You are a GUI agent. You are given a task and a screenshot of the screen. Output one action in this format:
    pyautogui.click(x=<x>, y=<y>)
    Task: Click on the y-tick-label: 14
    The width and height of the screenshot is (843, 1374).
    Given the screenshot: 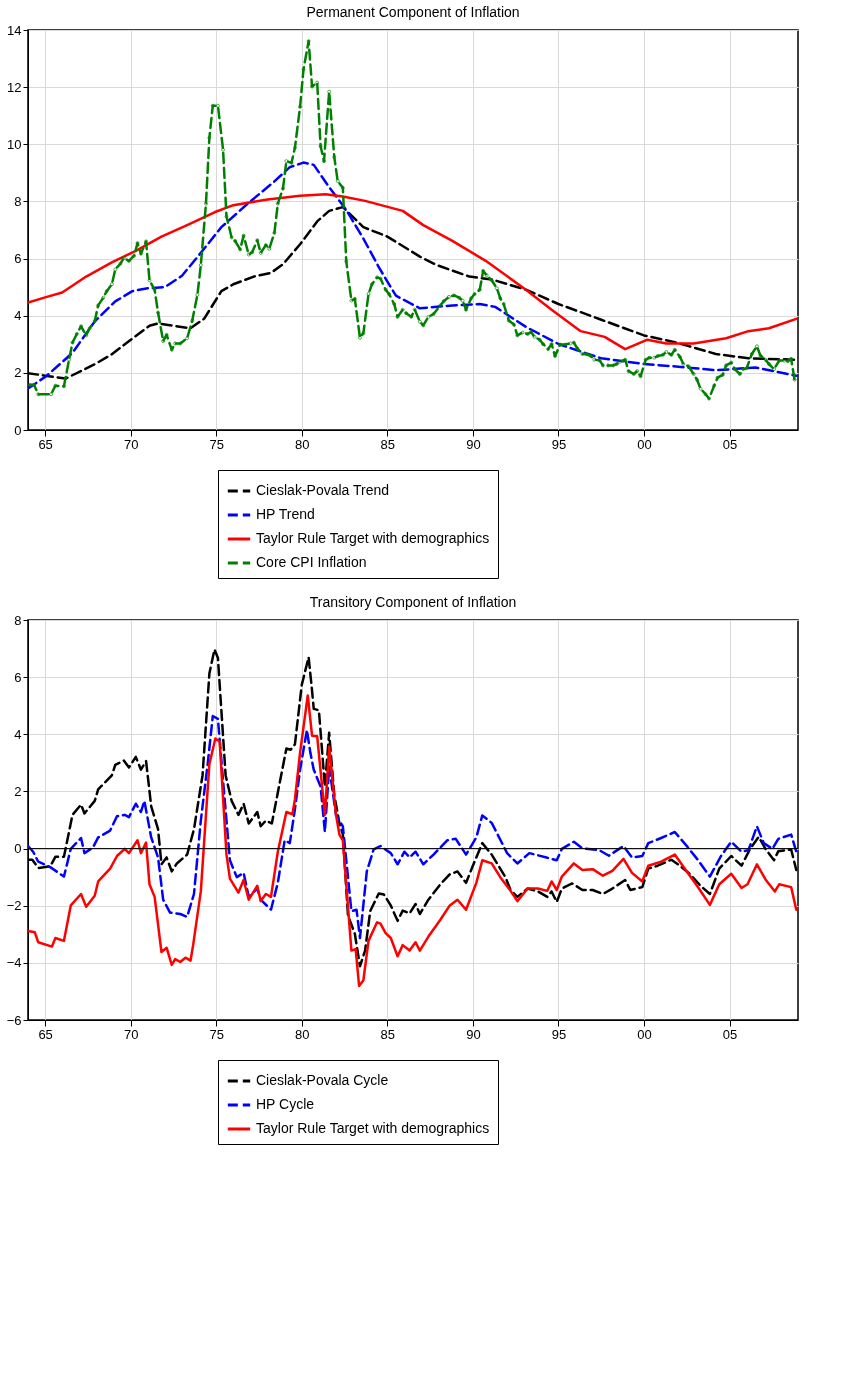 What is the action you would take?
    pyautogui.click(x=14, y=30)
    